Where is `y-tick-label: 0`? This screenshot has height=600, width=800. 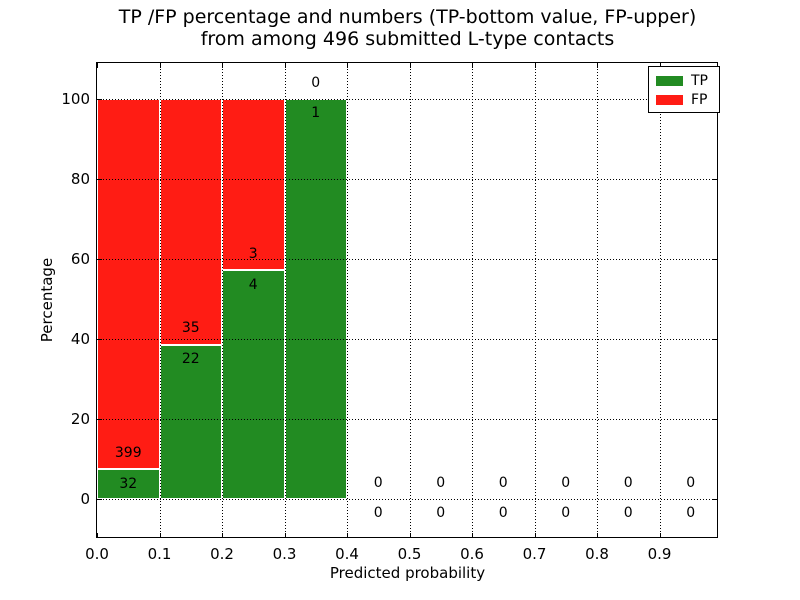 y-tick-label: 0 is located at coordinates (85, 499).